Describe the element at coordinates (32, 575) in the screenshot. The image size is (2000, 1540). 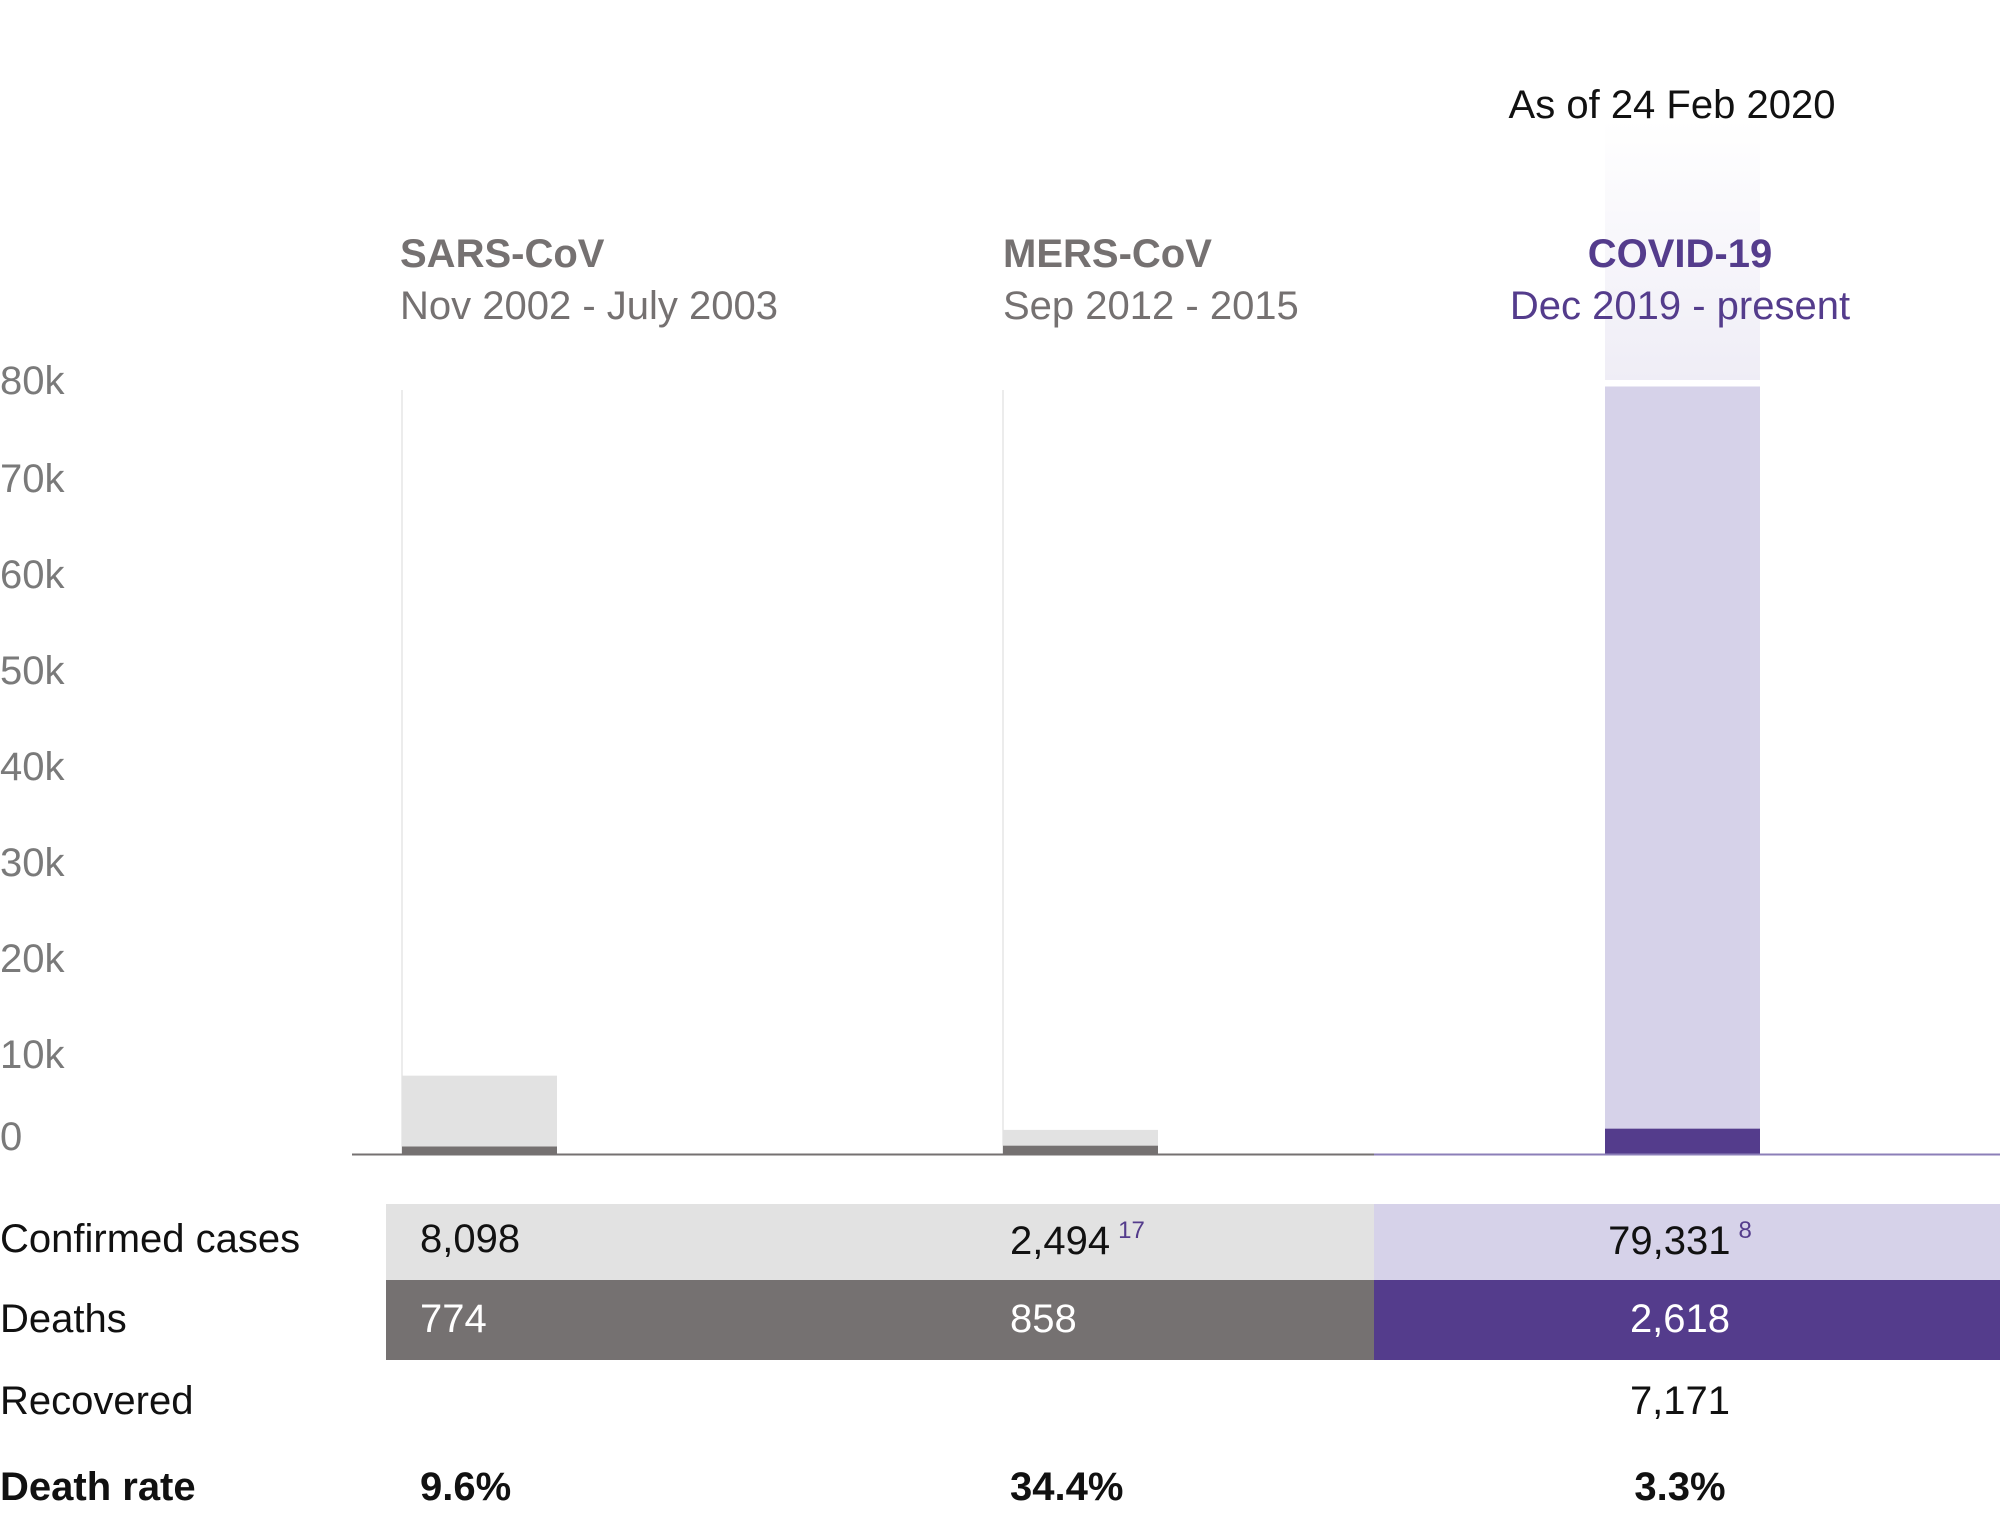
I see `y-tick-label: 60k` at that location.